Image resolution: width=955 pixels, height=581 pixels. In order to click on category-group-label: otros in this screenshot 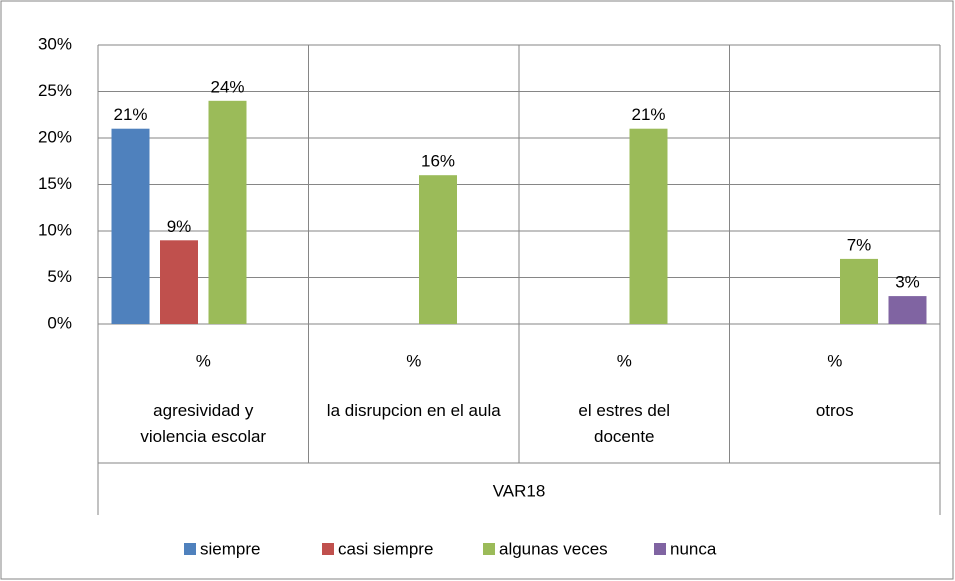, I will do `click(834, 410)`.